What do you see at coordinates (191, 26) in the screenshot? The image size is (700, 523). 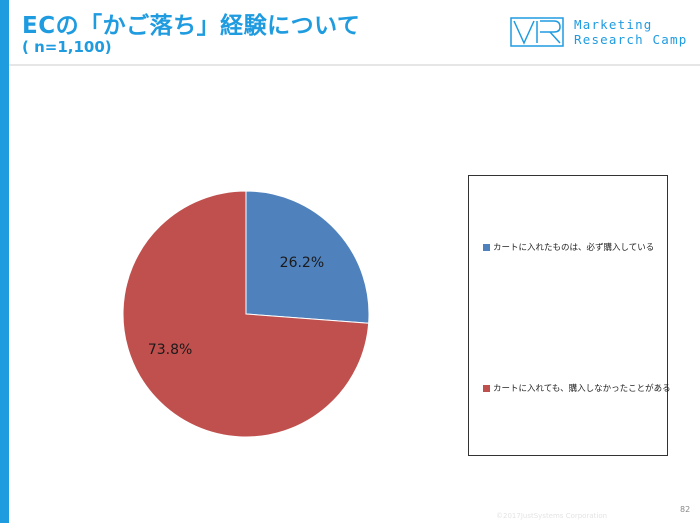 I see `page-title: ECの「かご落ち」経験について` at bounding box center [191, 26].